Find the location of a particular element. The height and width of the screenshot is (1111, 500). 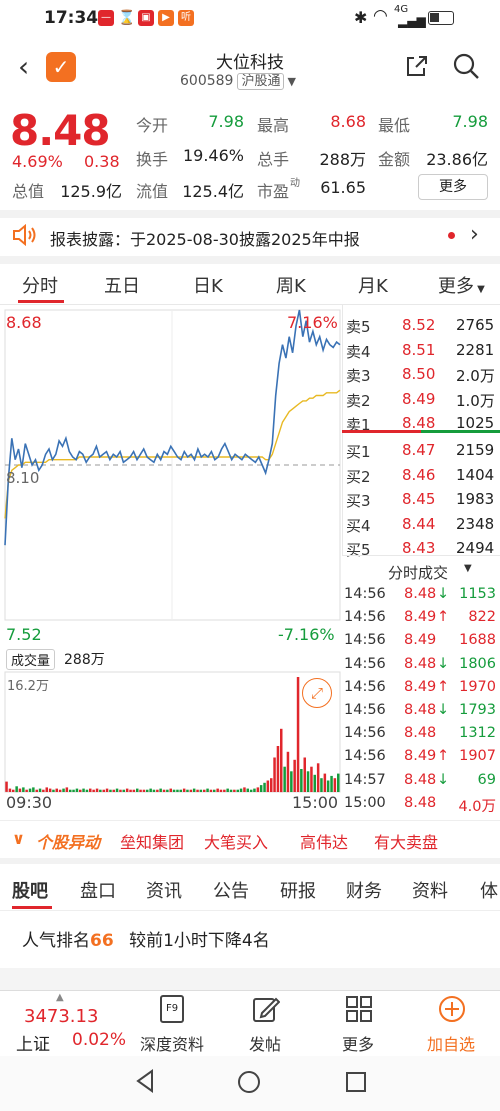

ask-quantity: 1.0万 is located at coordinates (475, 400).